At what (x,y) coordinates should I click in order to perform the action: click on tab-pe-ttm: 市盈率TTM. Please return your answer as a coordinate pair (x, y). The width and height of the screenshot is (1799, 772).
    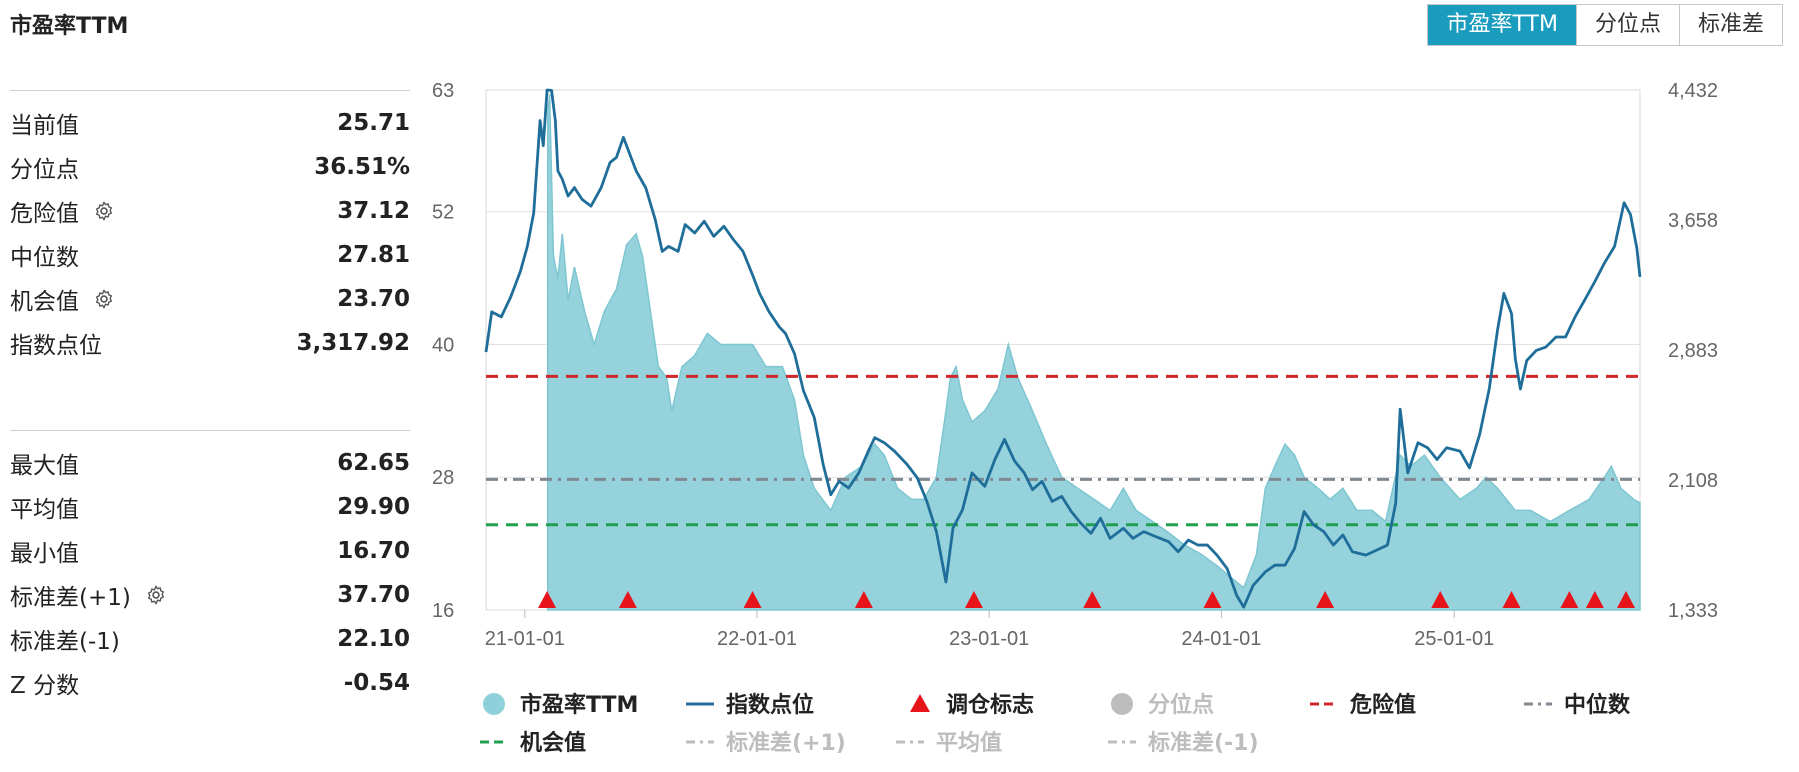
    Looking at the image, I should click on (1502, 25).